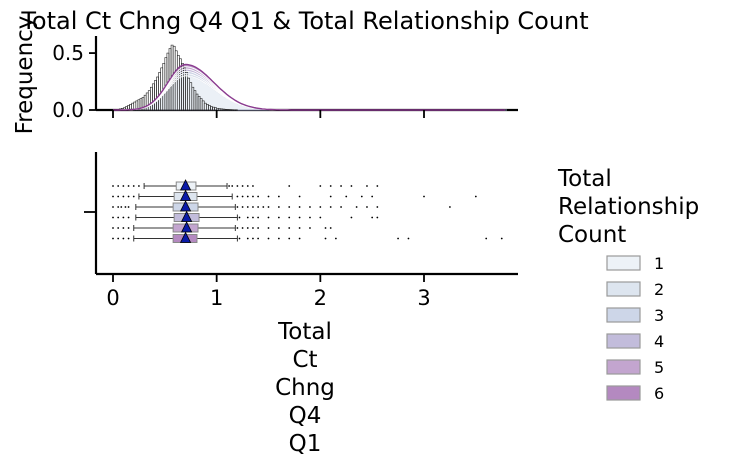 This screenshot has width=729, height=465. What do you see at coordinates (68, 110) in the screenshot?
I see `hist-y-tick-label: 0.0` at bounding box center [68, 110].